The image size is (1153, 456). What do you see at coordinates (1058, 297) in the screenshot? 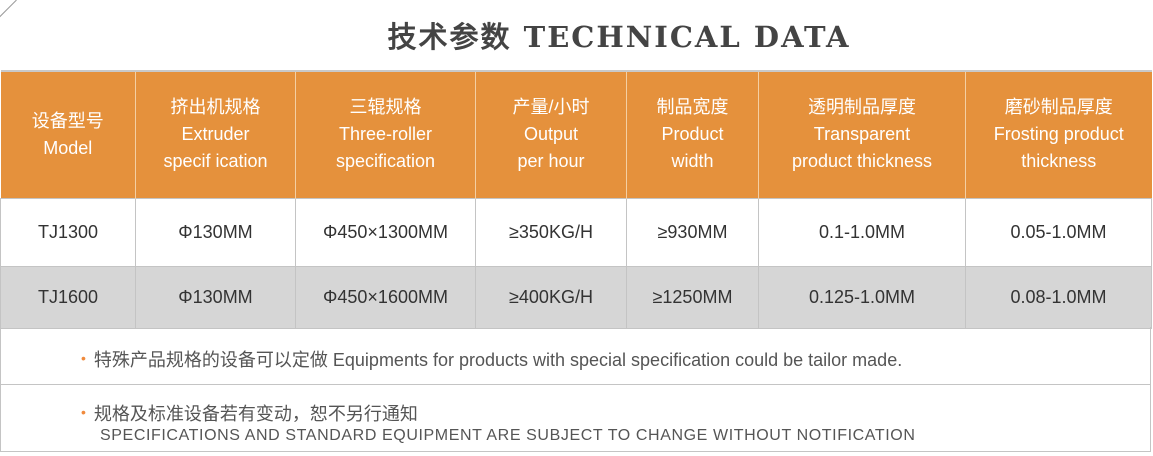
I see `table-cell: 0.08-1.0MM` at bounding box center [1058, 297].